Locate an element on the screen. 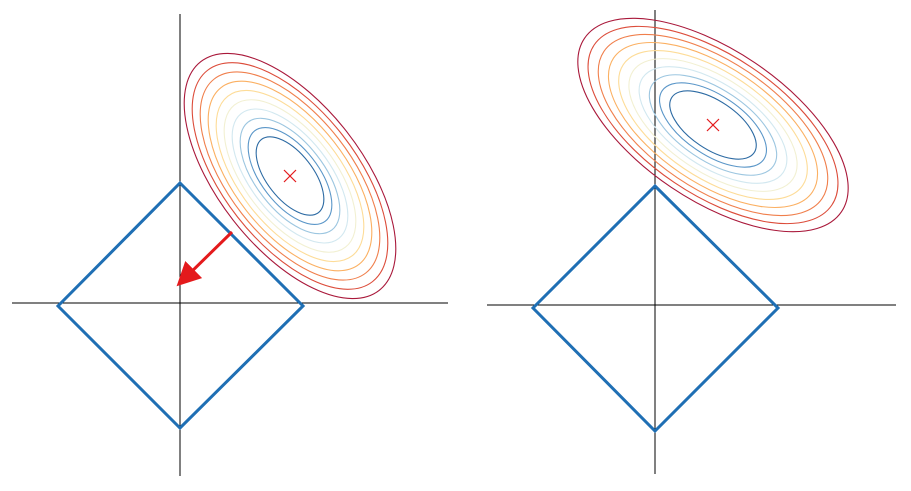 This screenshot has width=911, height=491. arrow-icon is located at coordinates (205, 258).